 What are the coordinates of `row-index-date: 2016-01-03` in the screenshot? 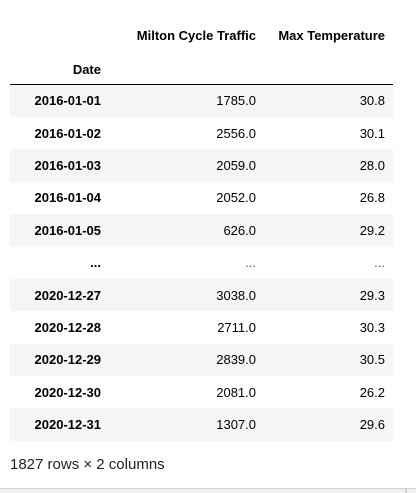 It's located at (68, 165).